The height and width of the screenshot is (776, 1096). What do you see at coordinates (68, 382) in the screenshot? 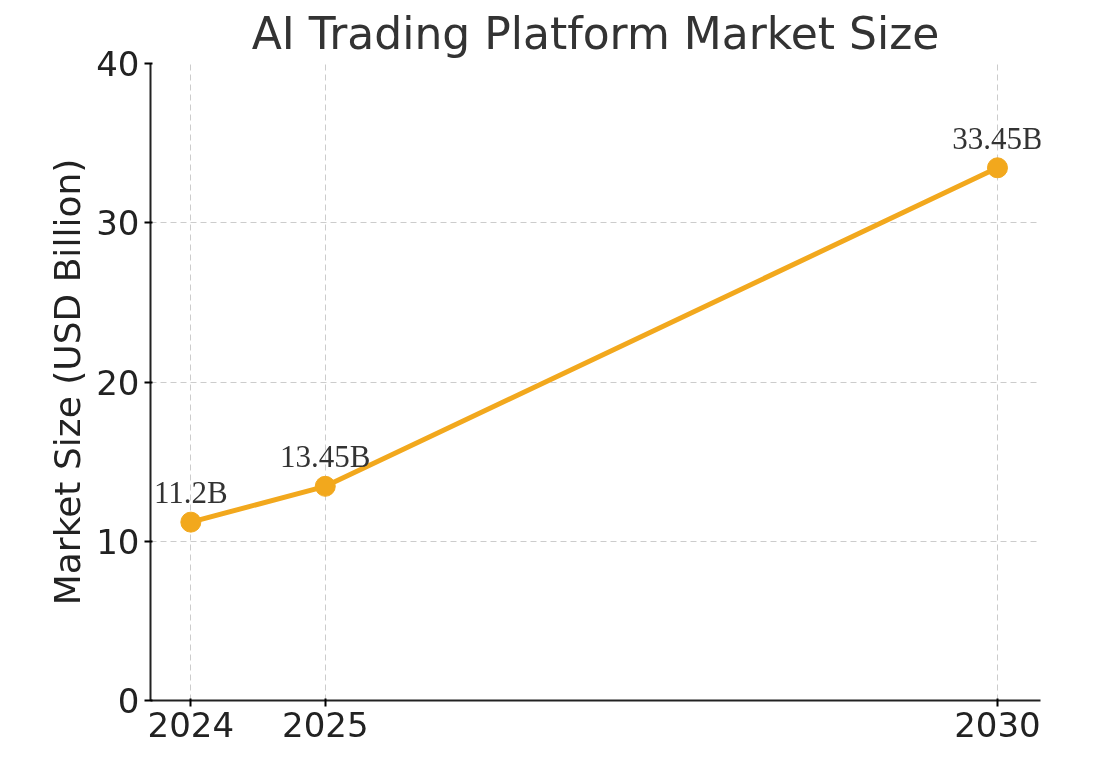
I see `y-axis-title: Market Size (USD Billion)` at bounding box center [68, 382].